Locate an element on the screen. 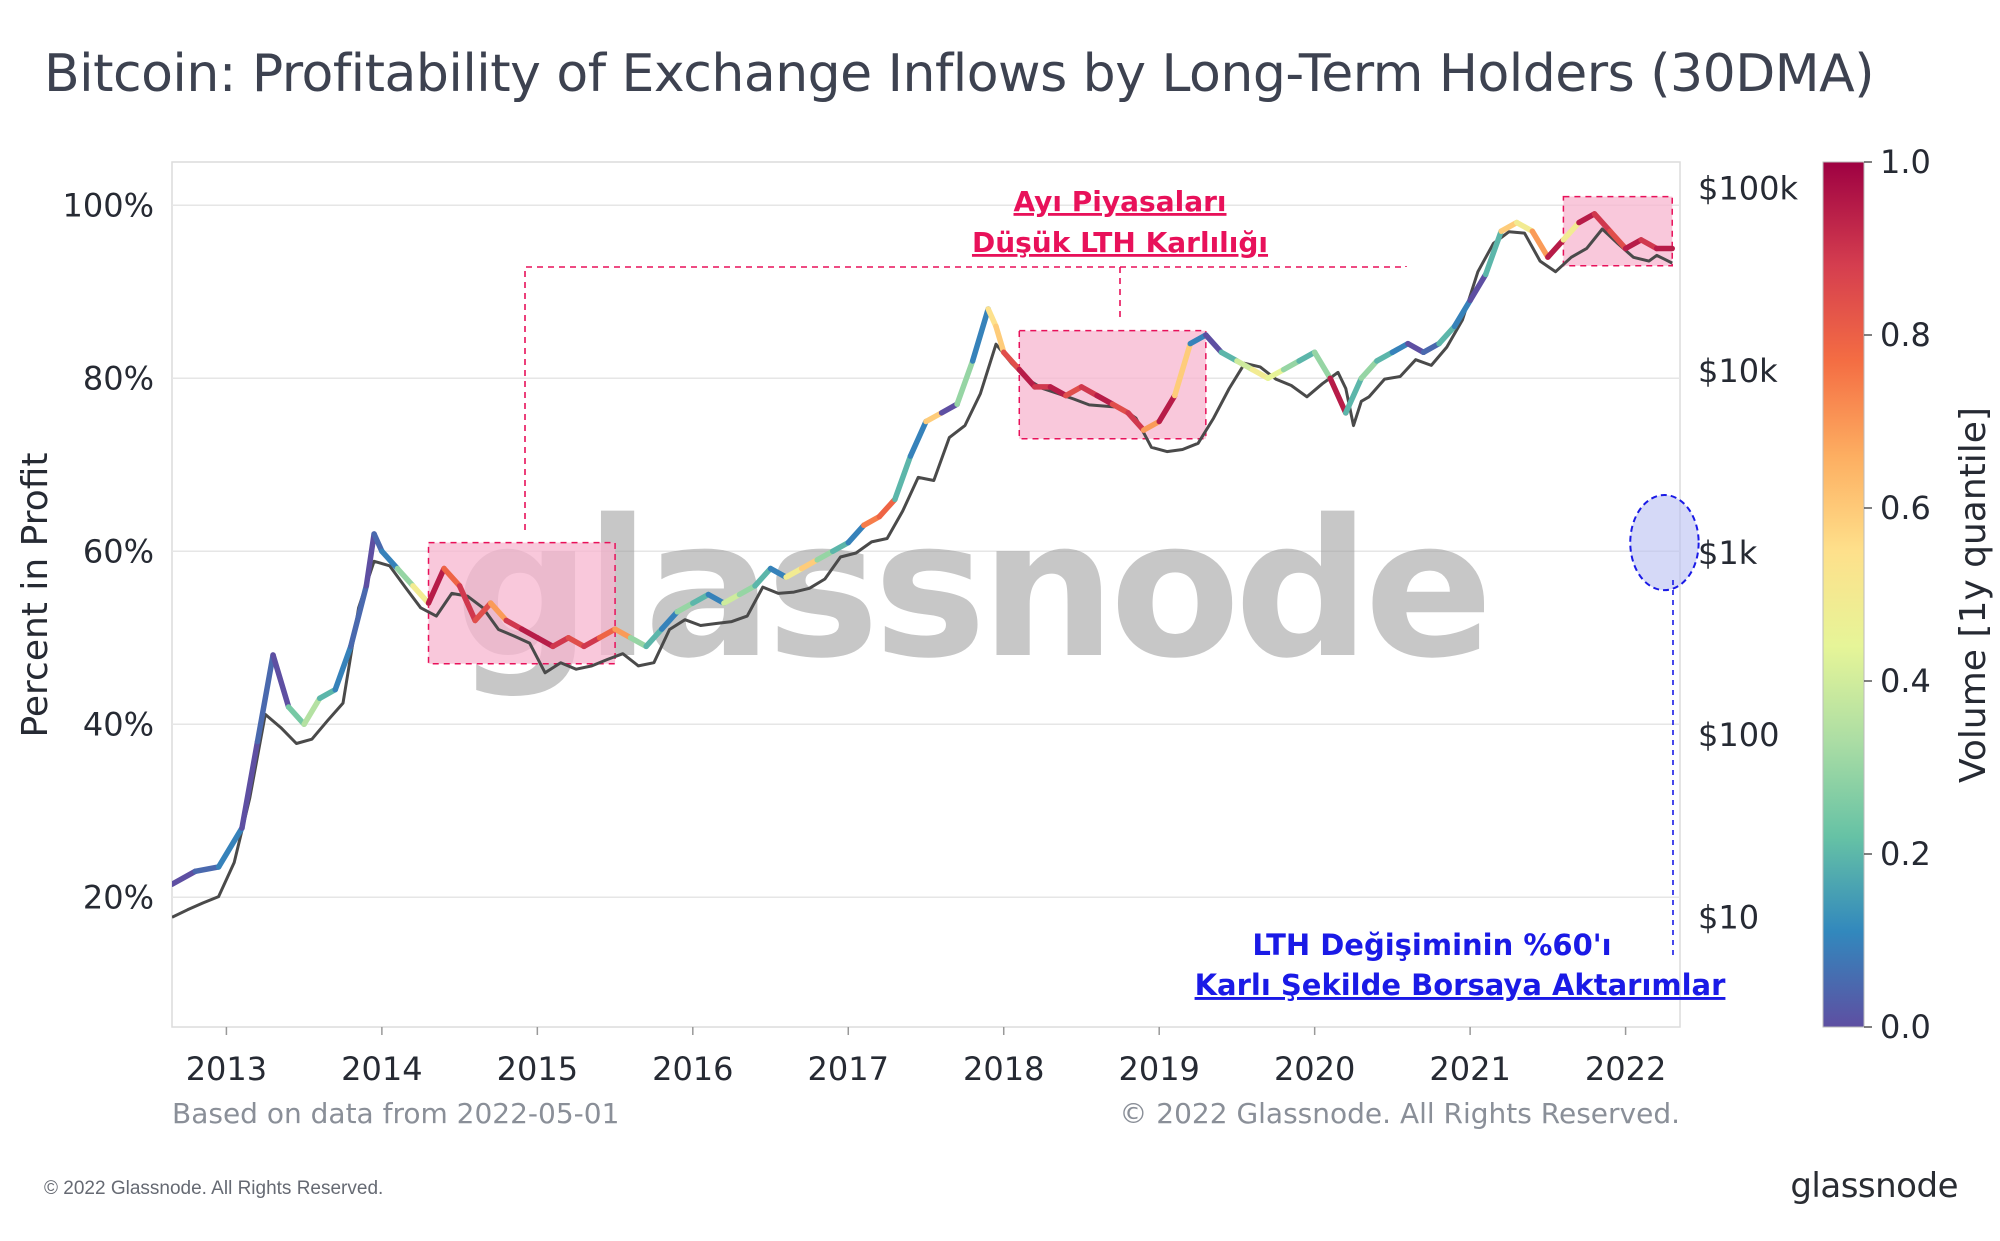 The height and width of the screenshot is (1241, 2000). y-tick-label: 40% is located at coordinates (118, 724).